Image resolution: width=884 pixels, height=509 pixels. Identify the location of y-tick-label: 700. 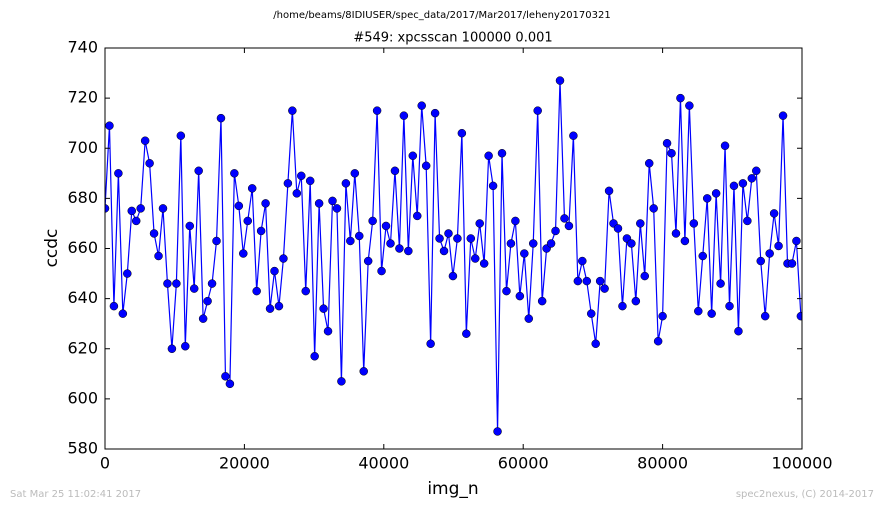
(82, 147).